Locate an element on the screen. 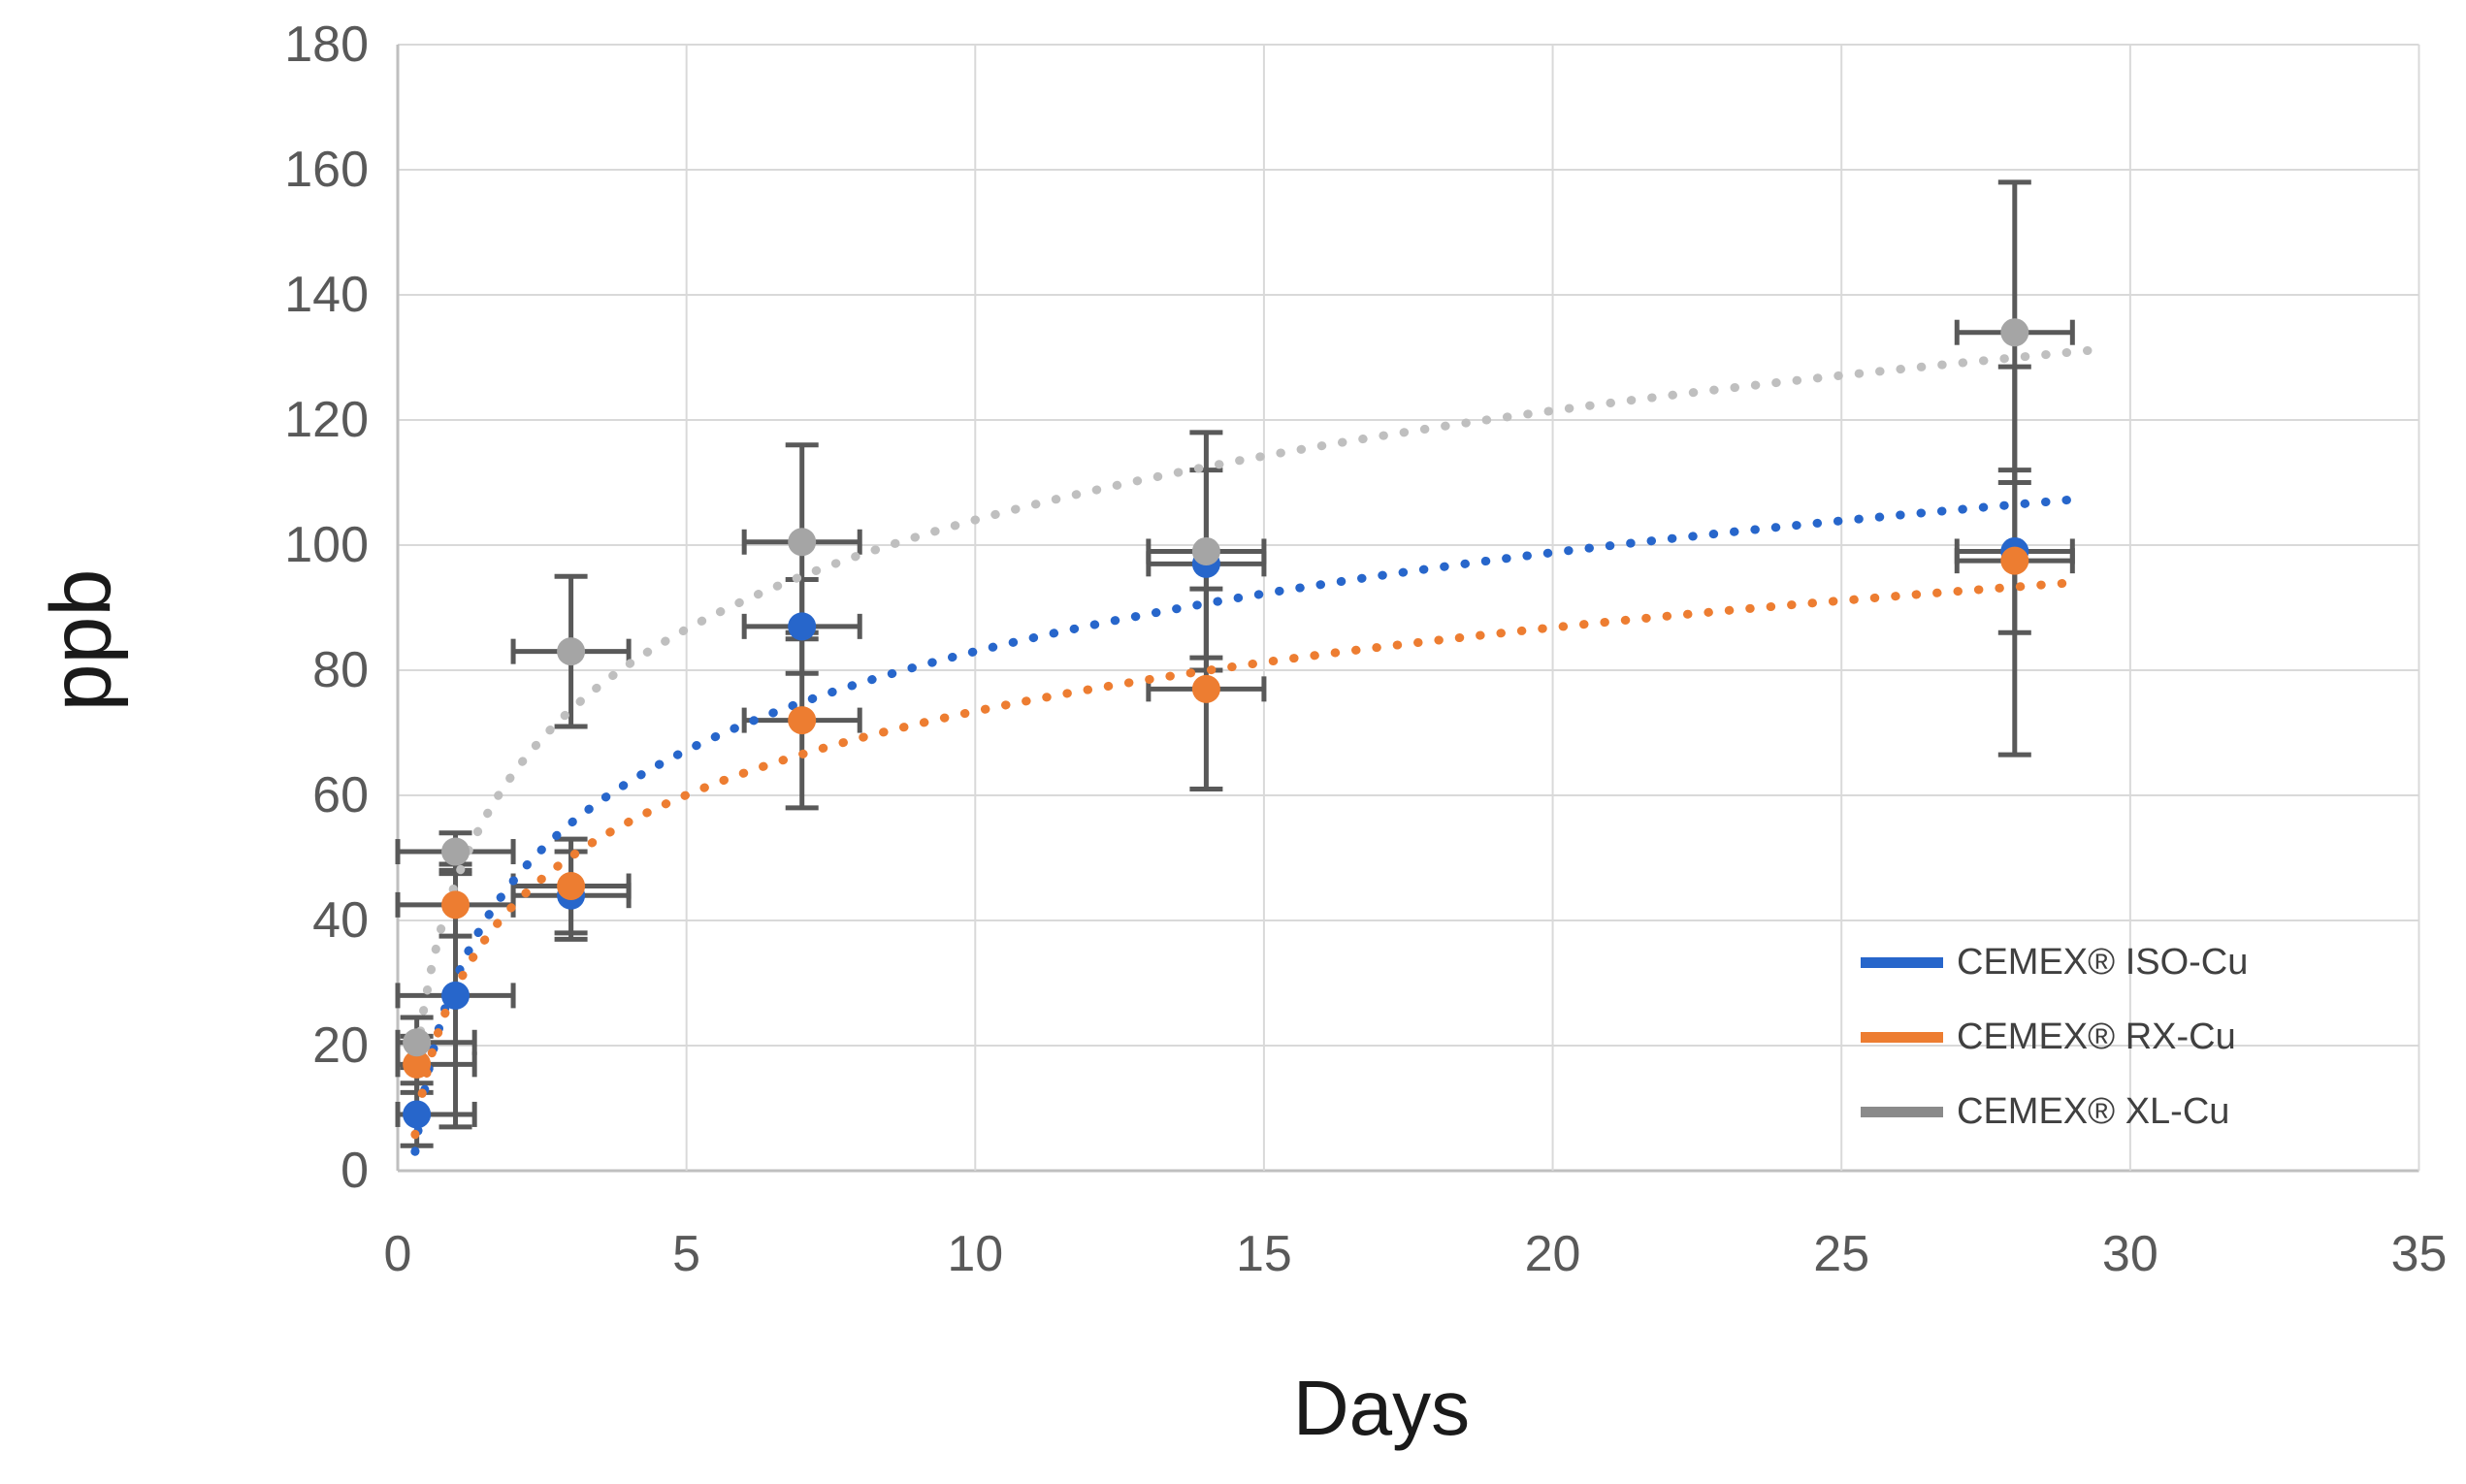  y-tick-label: 120 is located at coordinates (326, 420).